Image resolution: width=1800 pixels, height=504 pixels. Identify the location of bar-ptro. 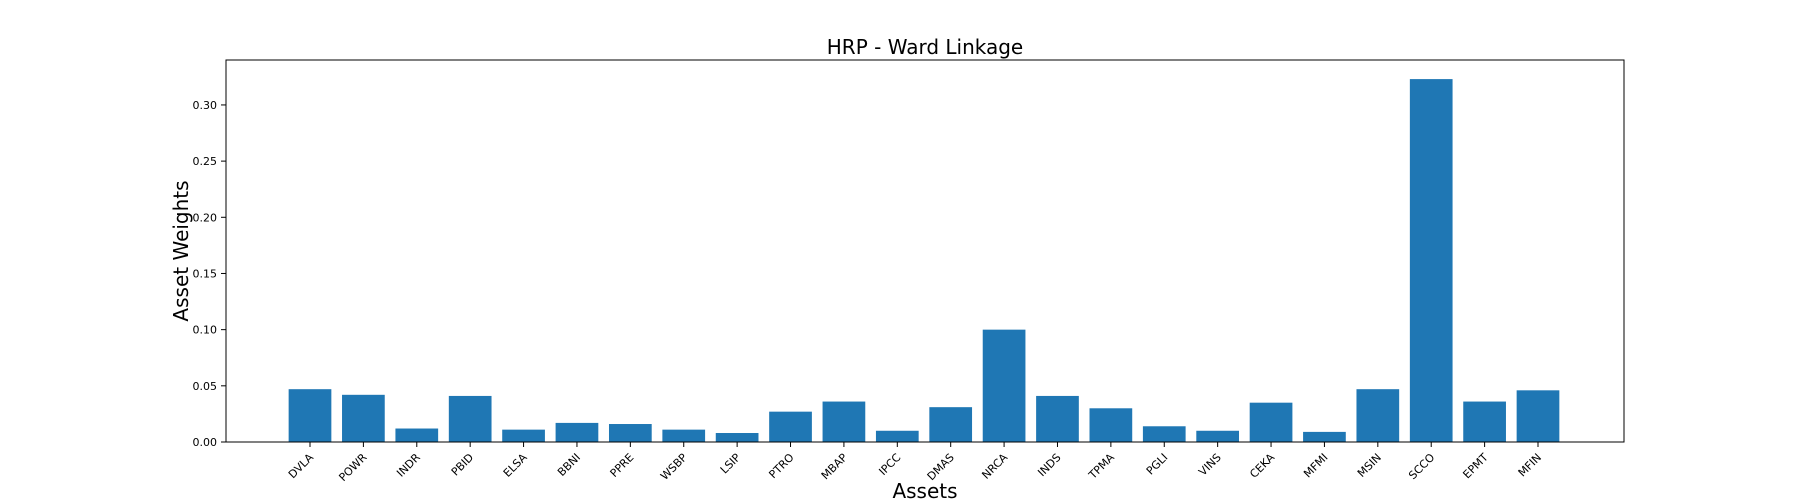
(790, 426).